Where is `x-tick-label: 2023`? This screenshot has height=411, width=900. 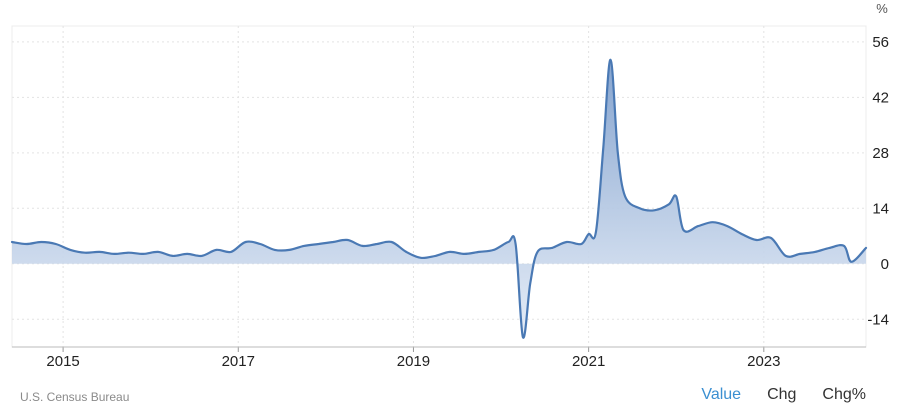
x-tick-label: 2023 is located at coordinates (763, 361).